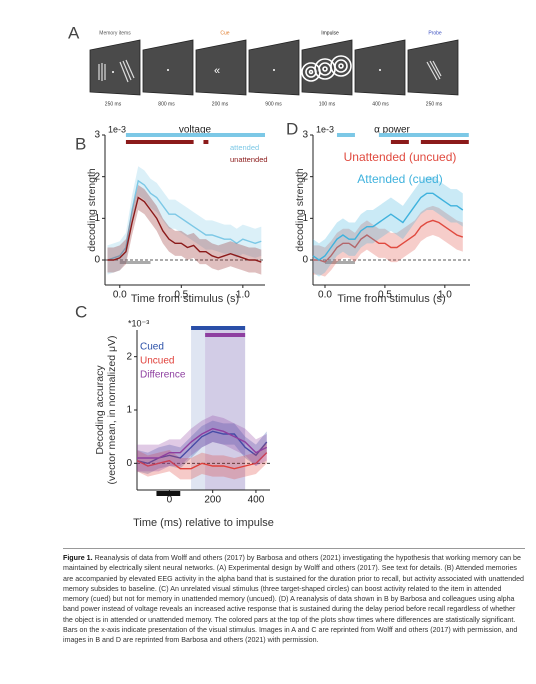 The width and height of the screenshot is (536, 684). What do you see at coordinates (78, 558) in the screenshot?
I see `caption-label: Figure 1.` at bounding box center [78, 558].